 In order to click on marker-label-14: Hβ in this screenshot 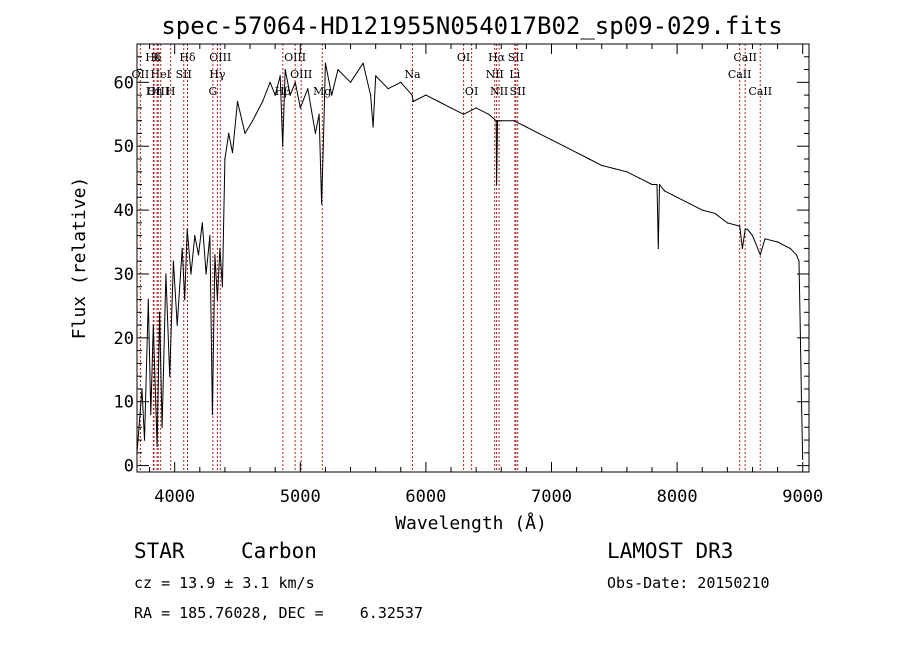, I will do `click(283, 91)`.